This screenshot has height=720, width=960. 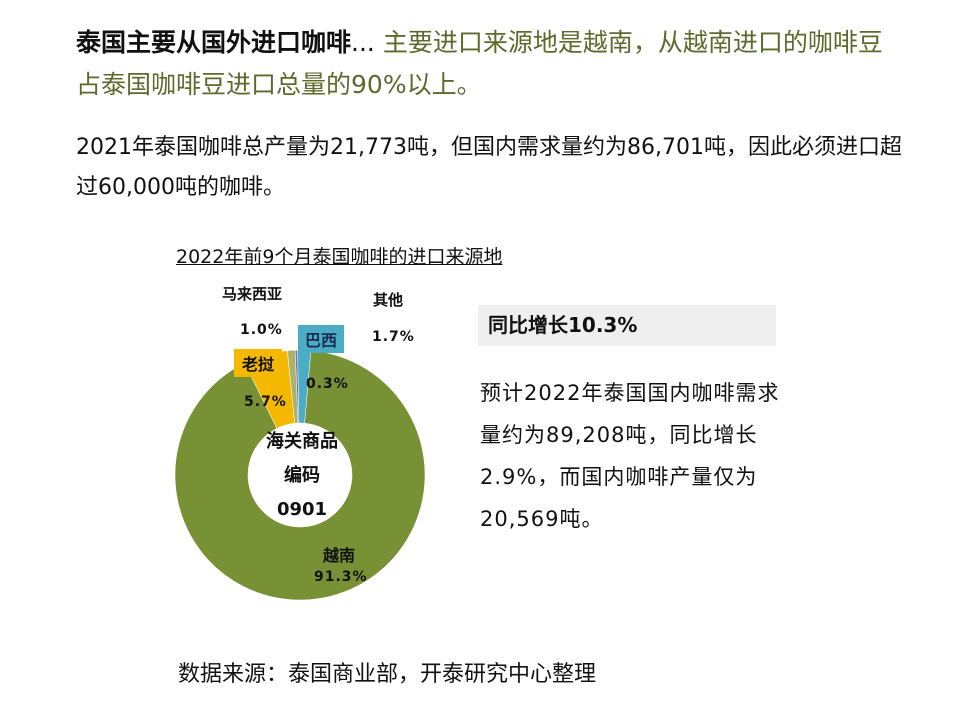 What do you see at coordinates (302, 509) in the screenshot?
I see `center-line-3: 0901` at bounding box center [302, 509].